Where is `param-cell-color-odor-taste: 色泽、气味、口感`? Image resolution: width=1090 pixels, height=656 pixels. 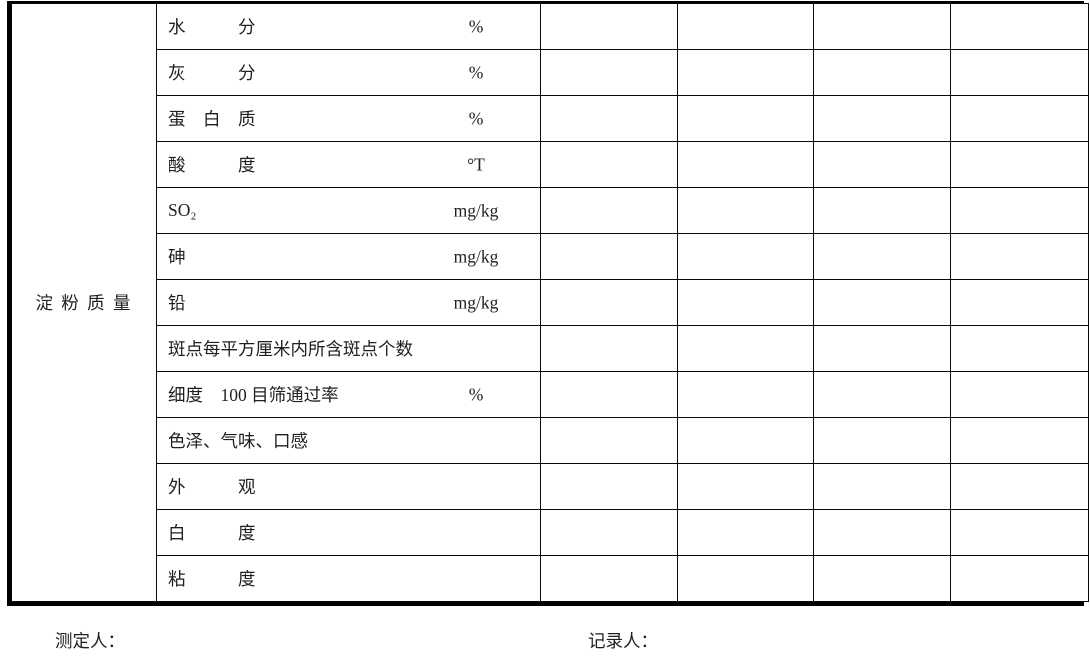
param-cell-color-odor-taste: 色泽、气味、口感 is located at coordinates (348, 440).